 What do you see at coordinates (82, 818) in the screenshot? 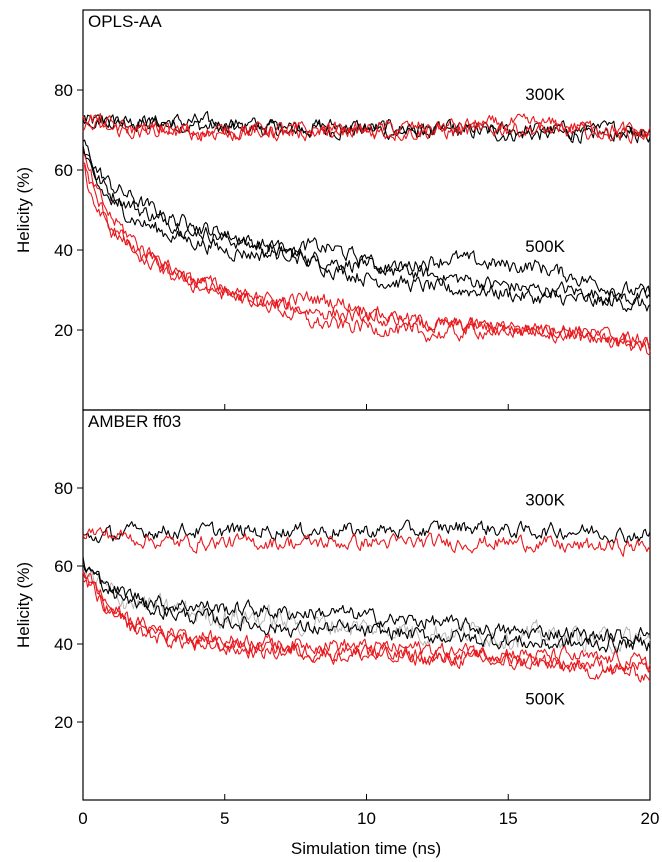
I see `x-tick-label: 0` at bounding box center [82, 818].